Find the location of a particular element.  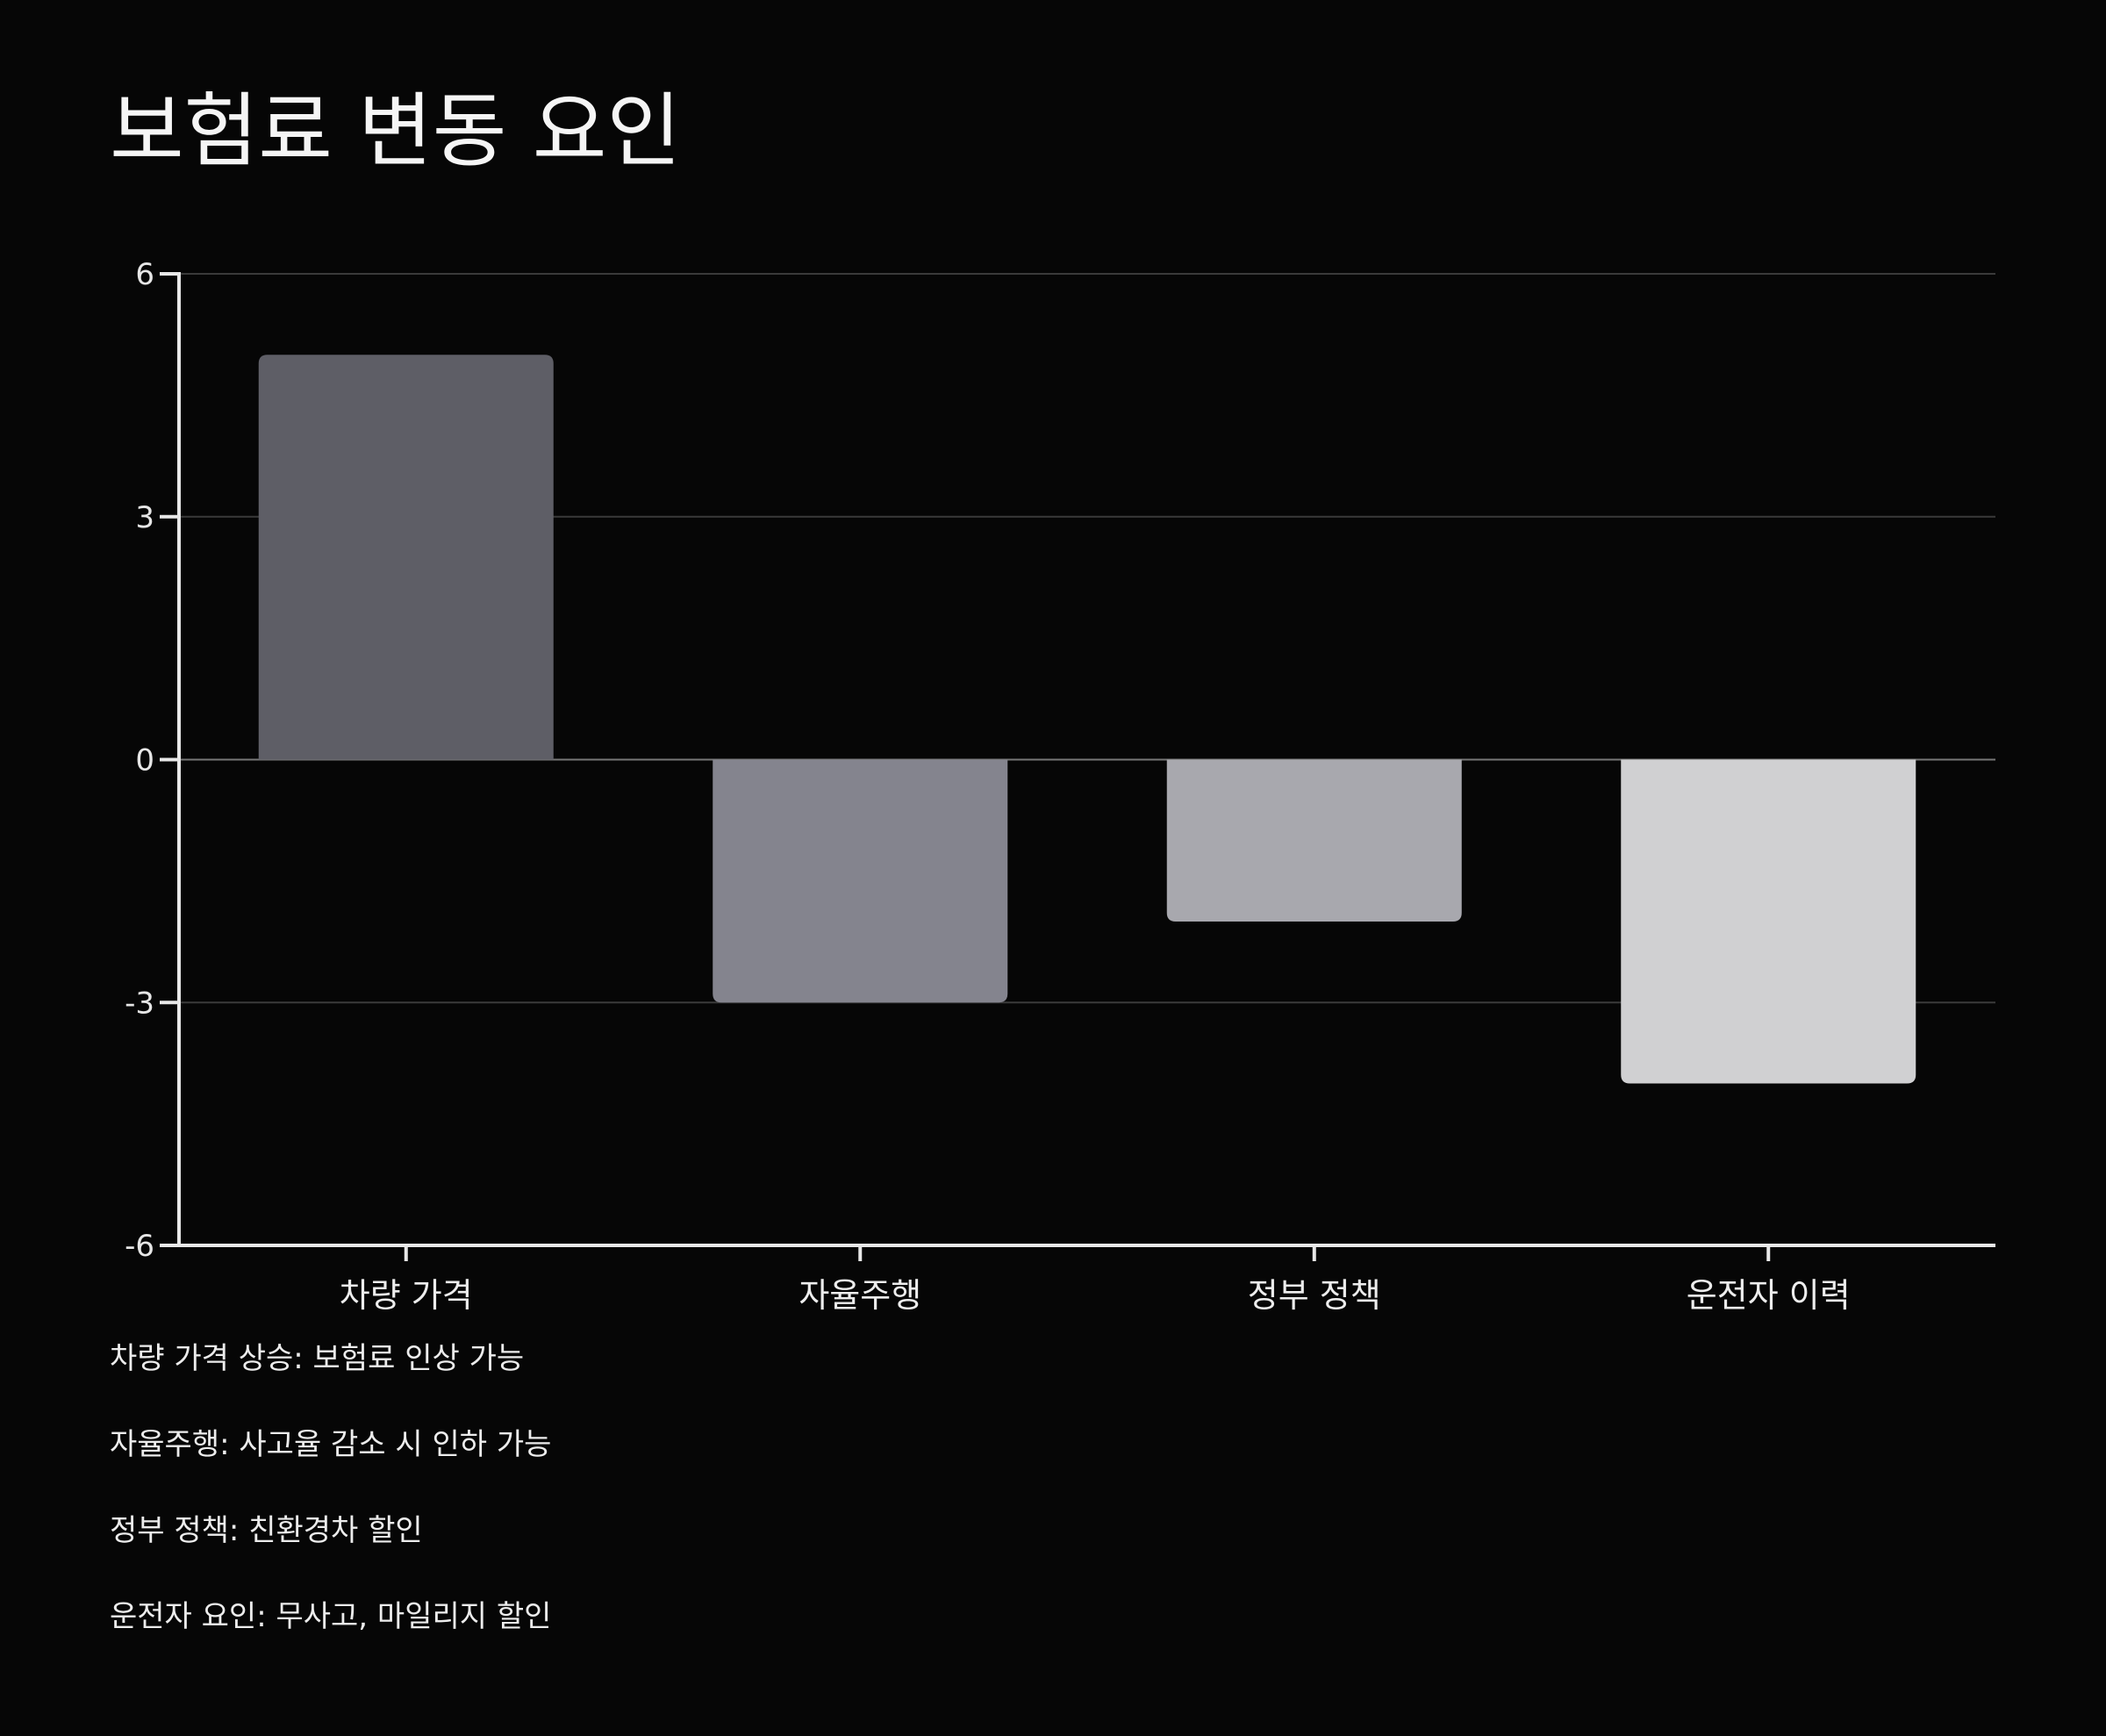

annotation-government-policy: 정부 정책: 친환경차 할인 is located at coordinates (330, 1531).